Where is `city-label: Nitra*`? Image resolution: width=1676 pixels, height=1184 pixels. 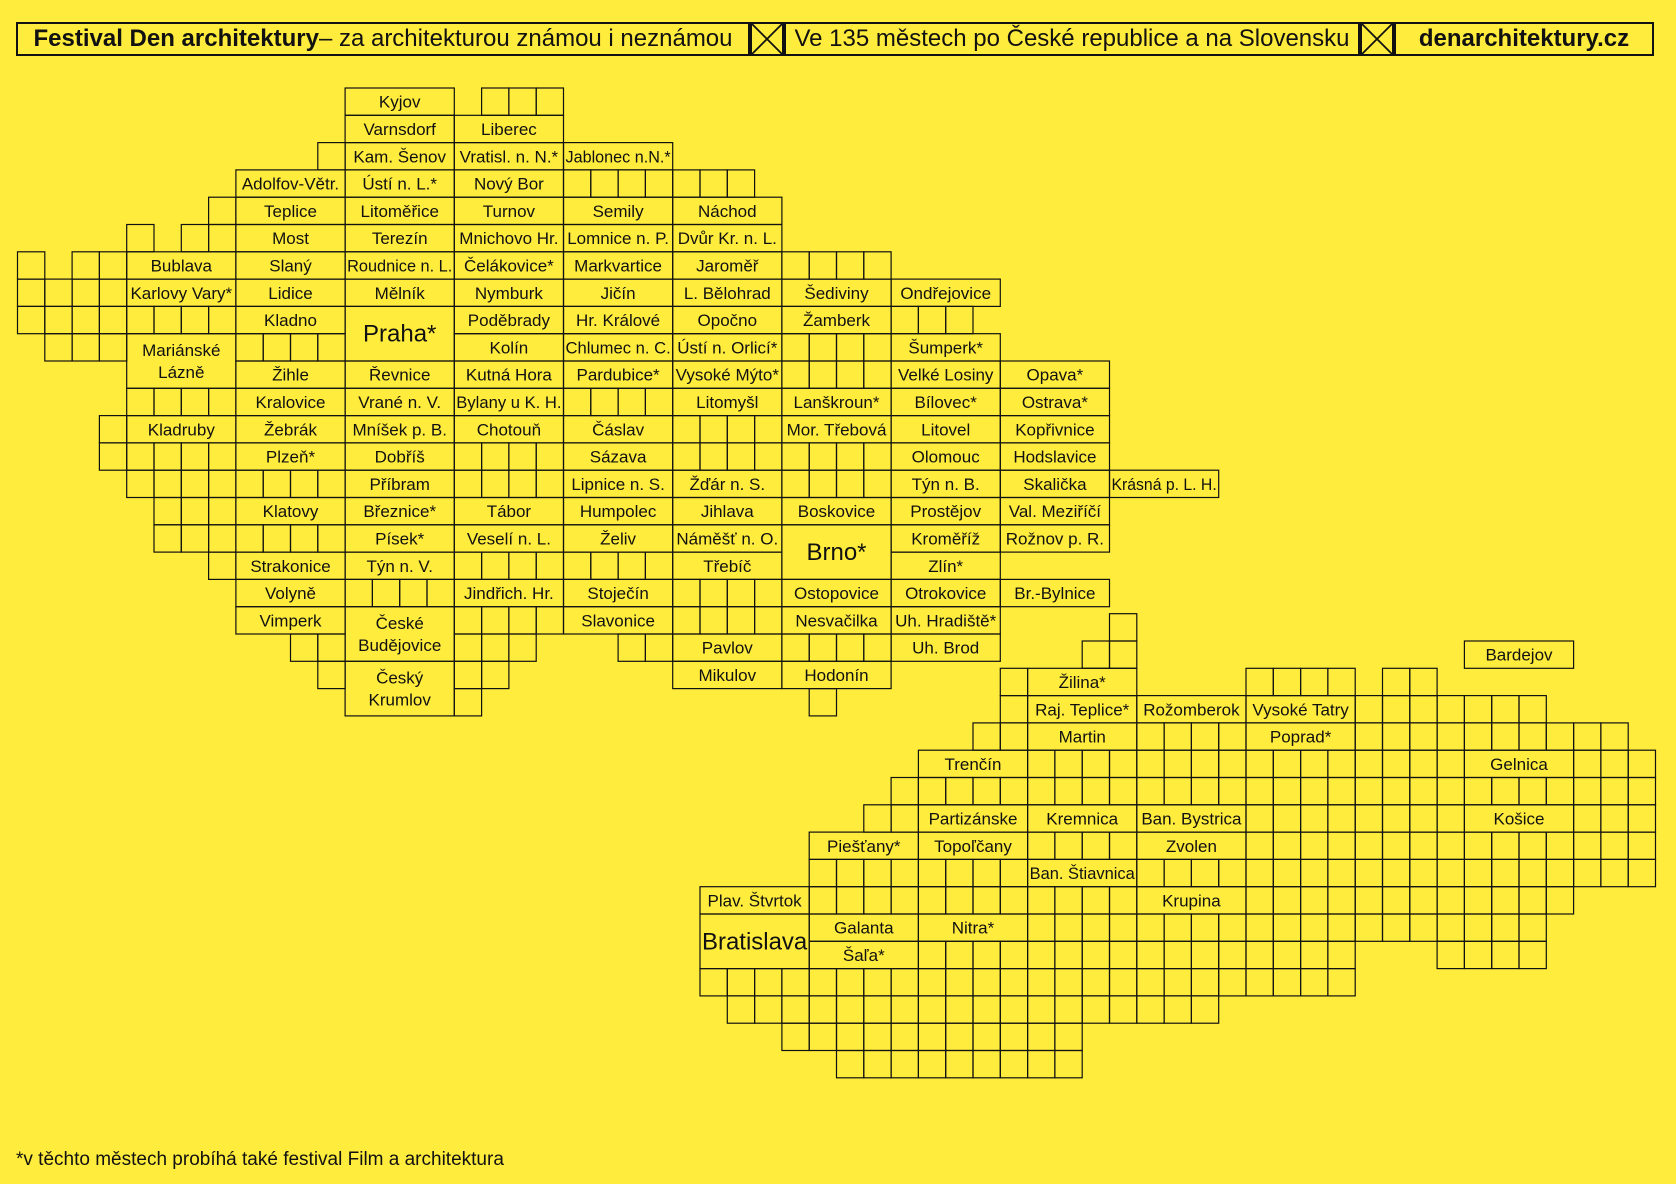 city-label: Nitra* is located at coordinates (973, 928).